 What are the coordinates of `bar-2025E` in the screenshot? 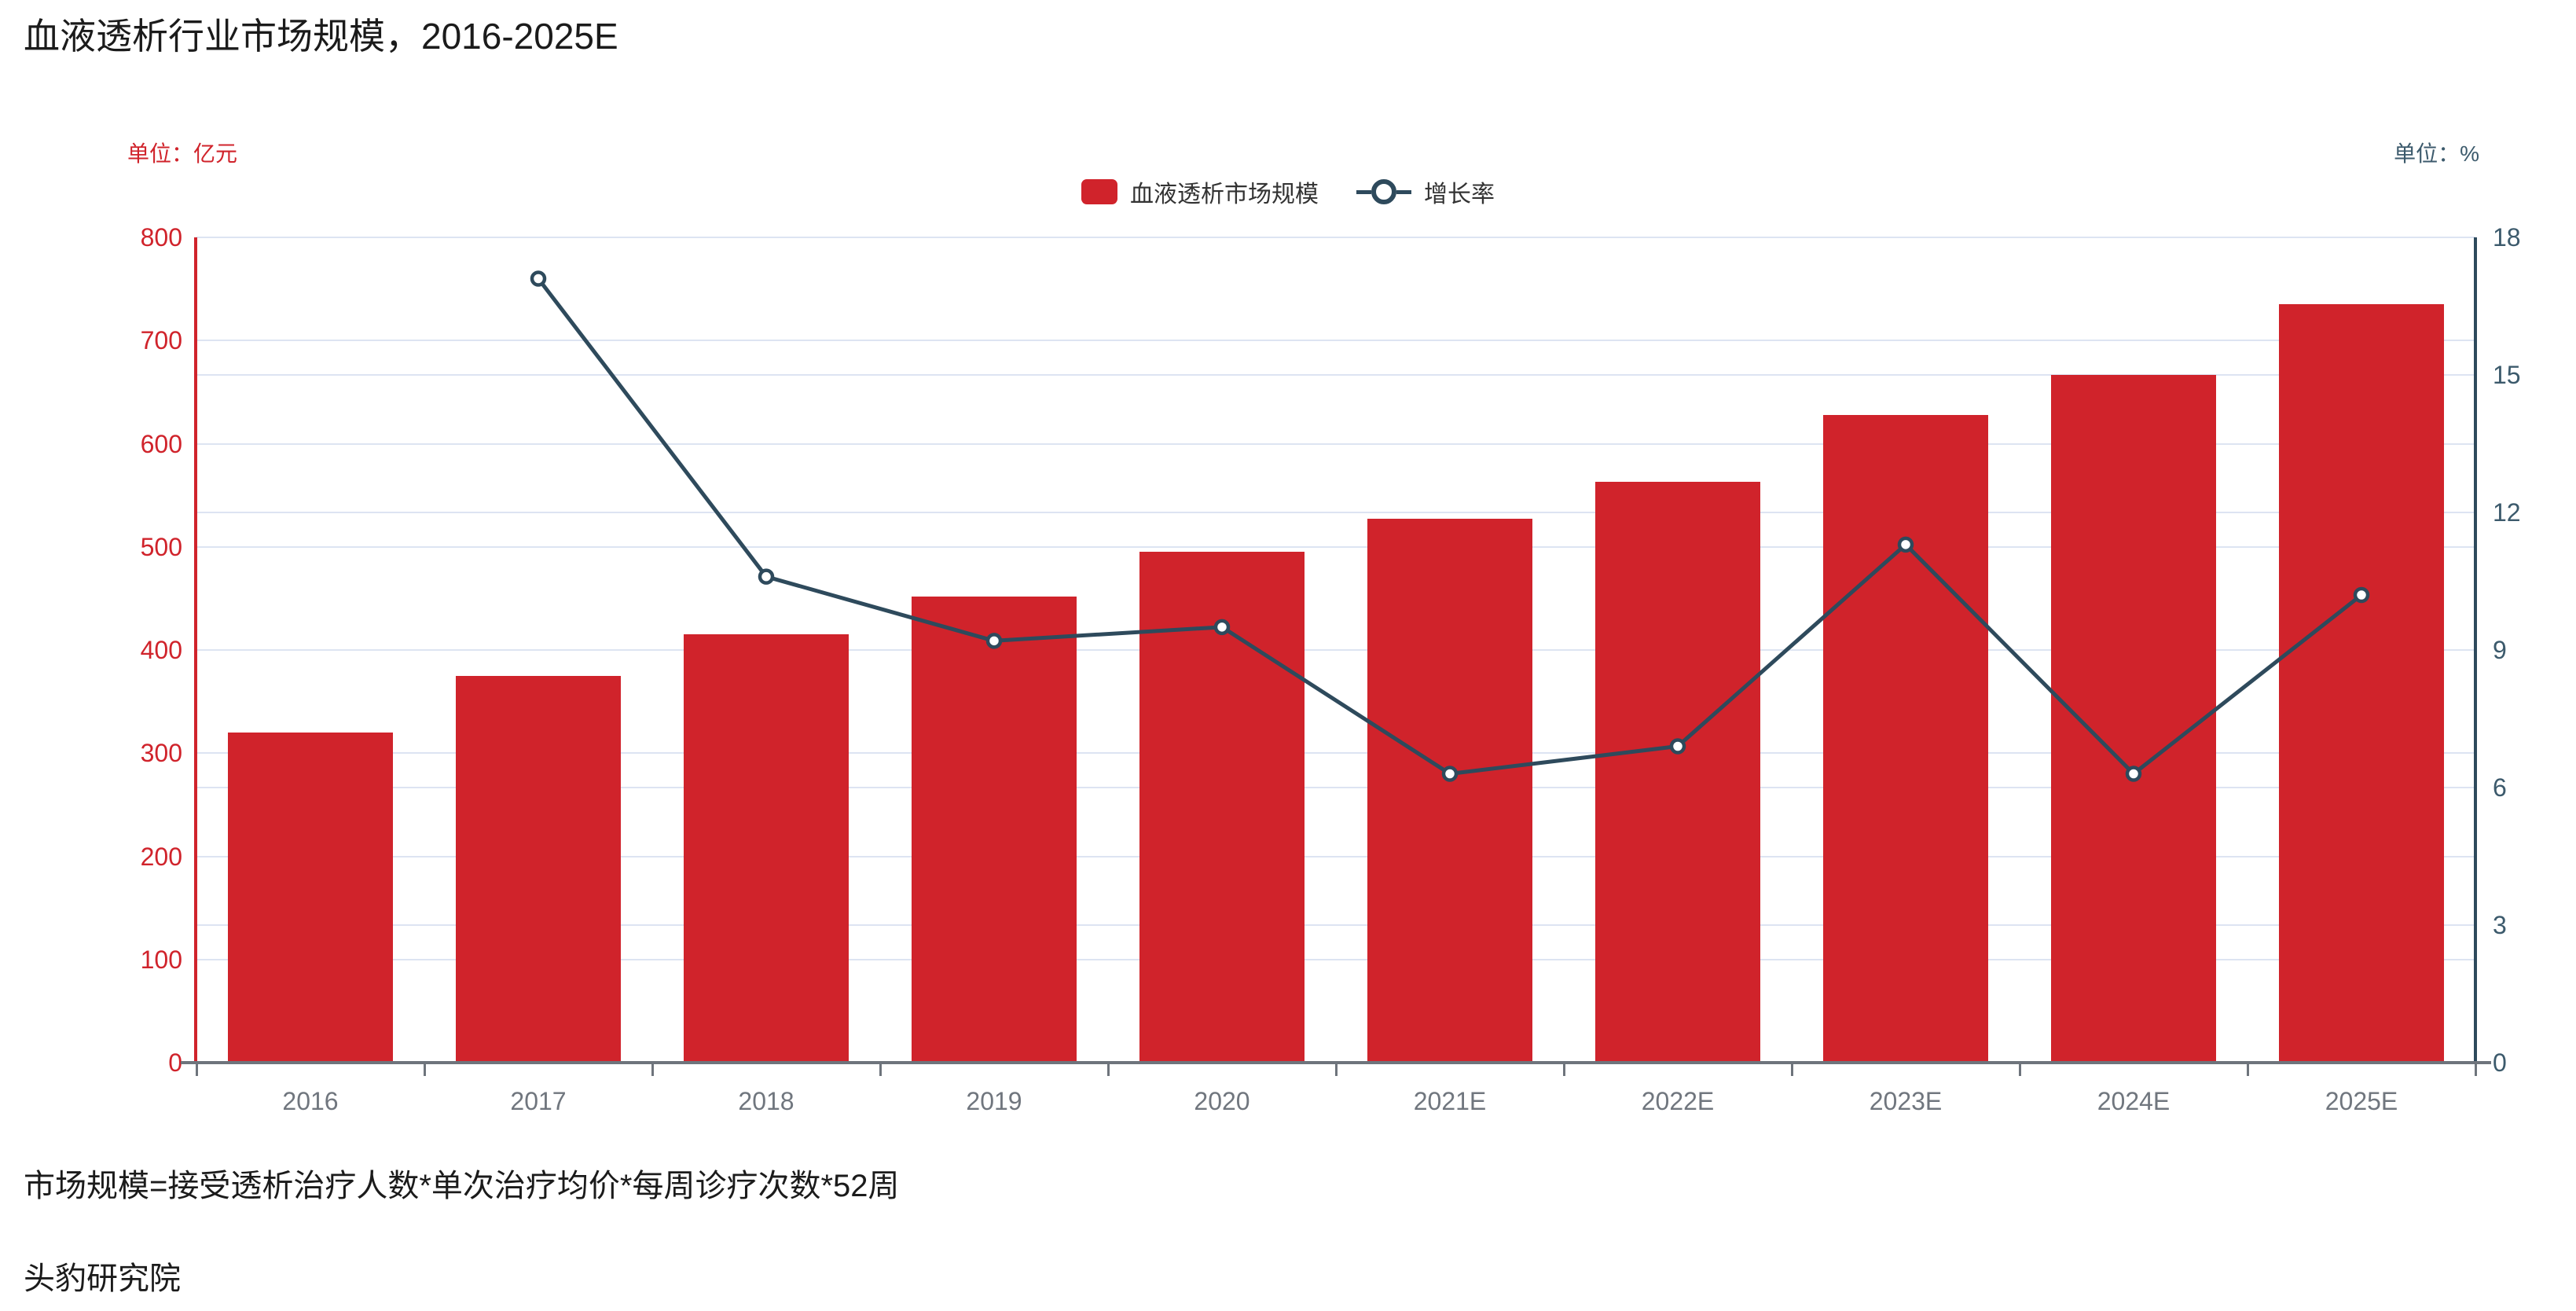 It's located at (2361, 683).